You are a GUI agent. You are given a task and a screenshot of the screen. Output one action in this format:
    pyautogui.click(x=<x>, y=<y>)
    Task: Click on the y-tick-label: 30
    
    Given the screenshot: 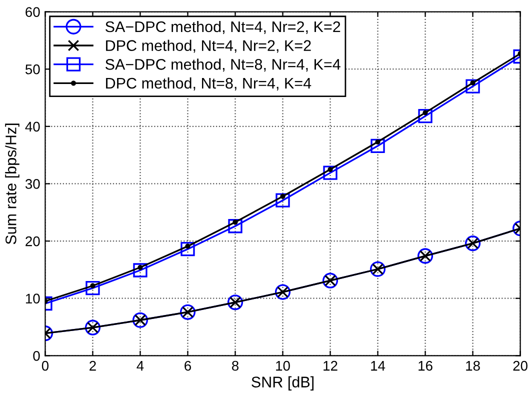 What is the action you would take?
    pyautogui.click(x=32, y=184)
    